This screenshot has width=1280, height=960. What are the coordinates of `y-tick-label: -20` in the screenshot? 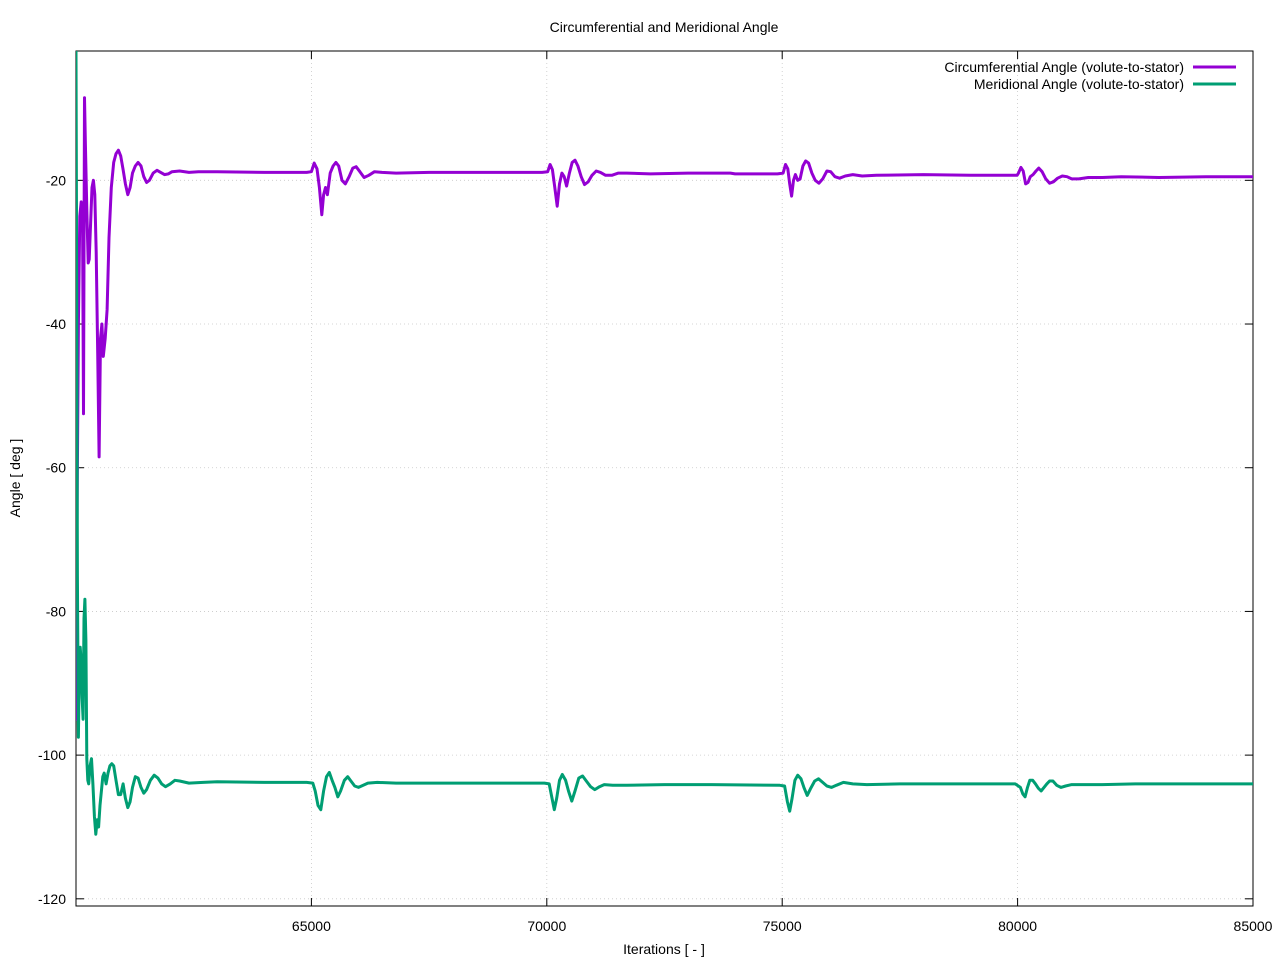 It's located at (56, 180).